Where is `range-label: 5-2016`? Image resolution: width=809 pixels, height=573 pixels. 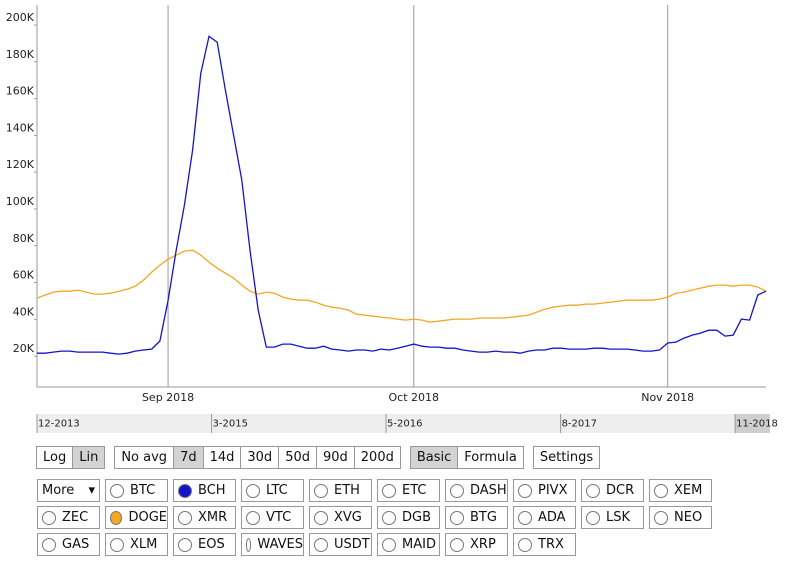
range-label: 5-2016 is located at coordinates (404, 424).